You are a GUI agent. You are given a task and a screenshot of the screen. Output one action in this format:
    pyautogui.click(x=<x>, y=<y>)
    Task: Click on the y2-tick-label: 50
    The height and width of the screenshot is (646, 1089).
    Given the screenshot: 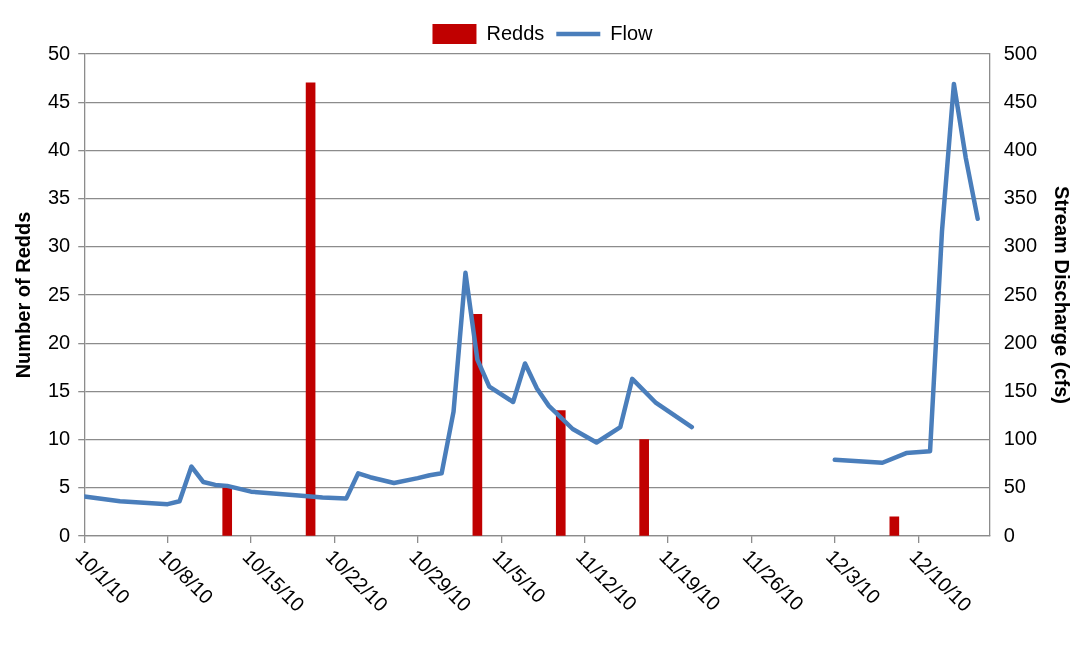 What is the action you would take?
    pyautogui.click(x=1014, y=486)
    